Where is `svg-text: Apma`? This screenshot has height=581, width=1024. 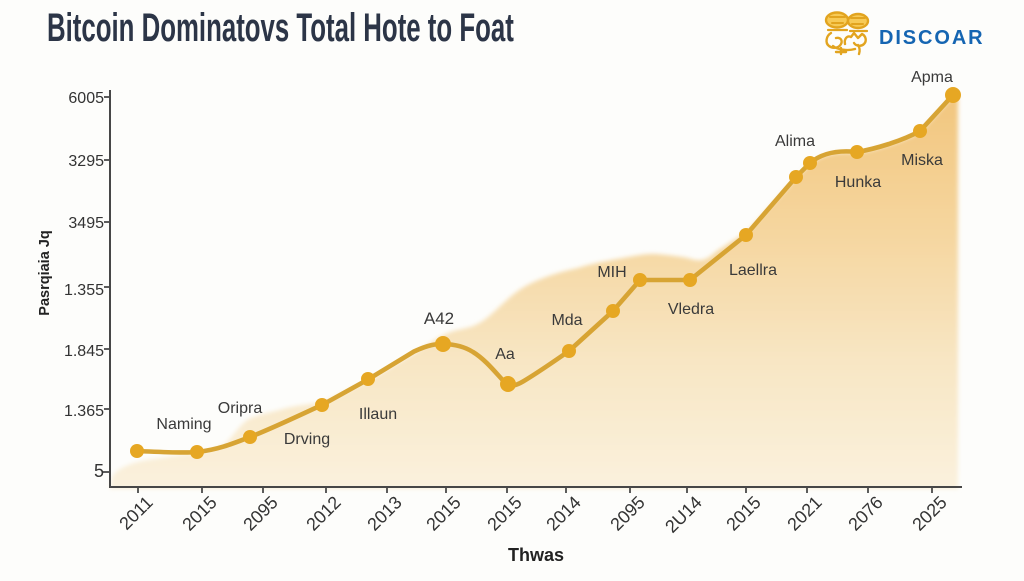
svg-text: Apma is located at coordinates (932, 77).